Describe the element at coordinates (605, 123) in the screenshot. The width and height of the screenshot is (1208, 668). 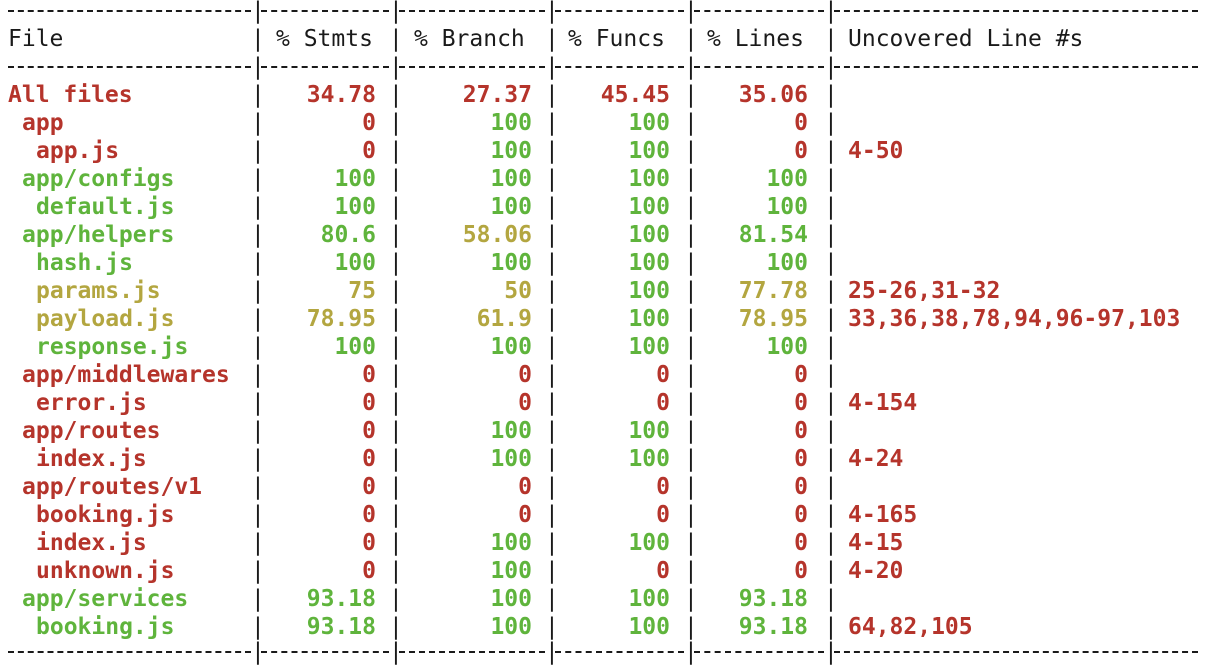
I see `table-row: app 0 100 100 0 | | | | |` at that location.